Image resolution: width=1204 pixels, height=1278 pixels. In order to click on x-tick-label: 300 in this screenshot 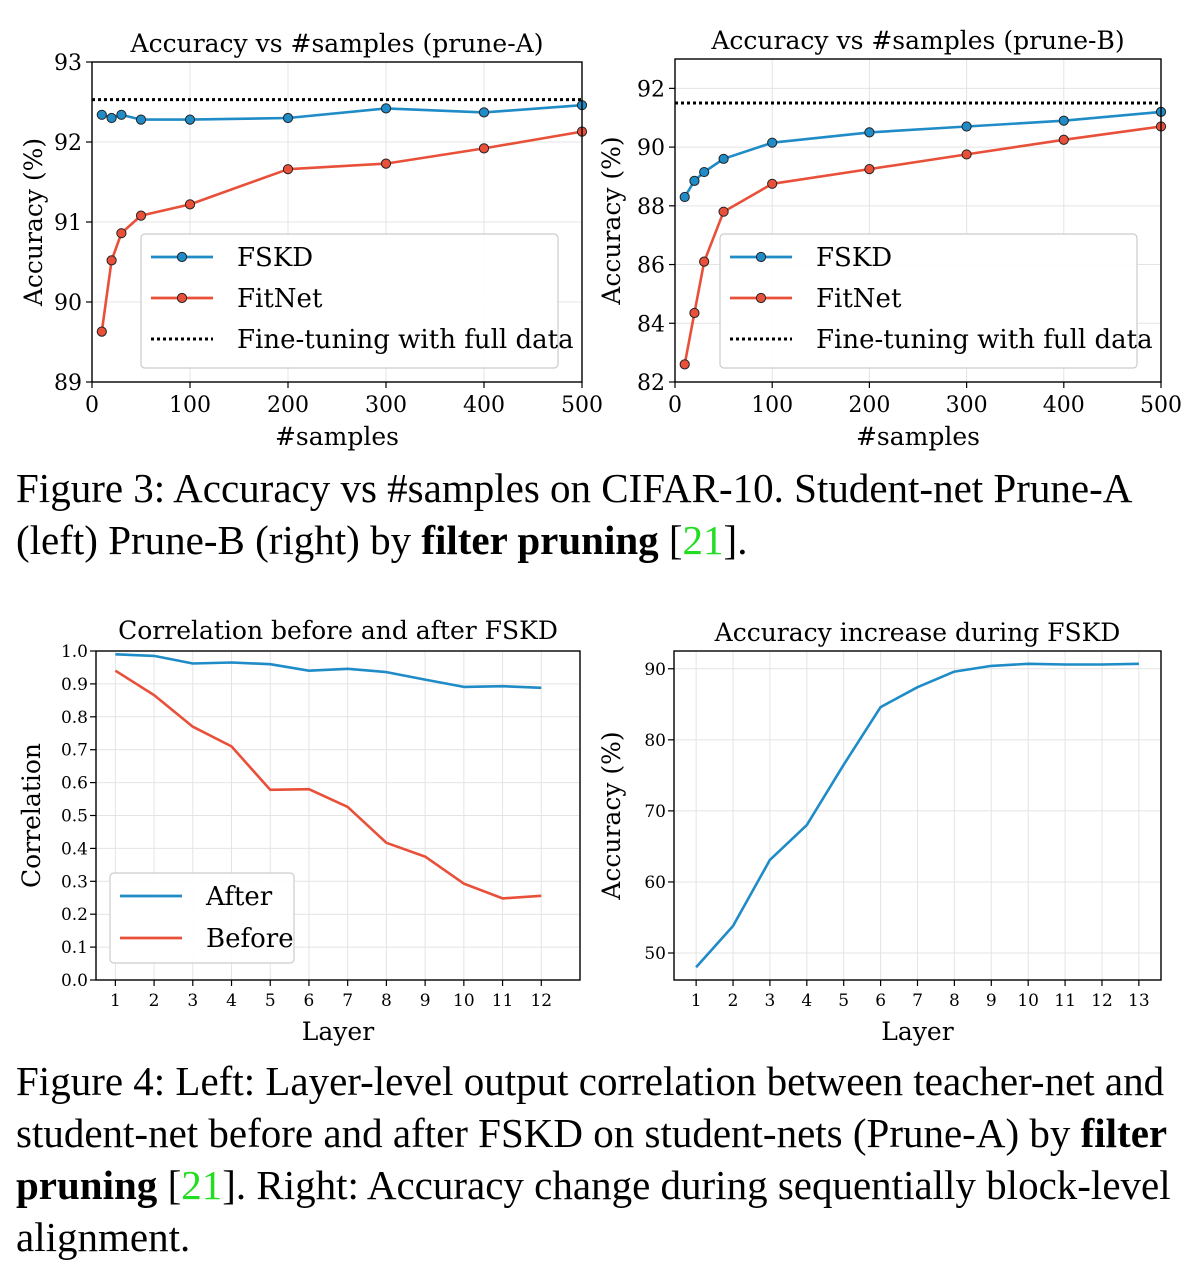, I will do `click(386, 405)`.